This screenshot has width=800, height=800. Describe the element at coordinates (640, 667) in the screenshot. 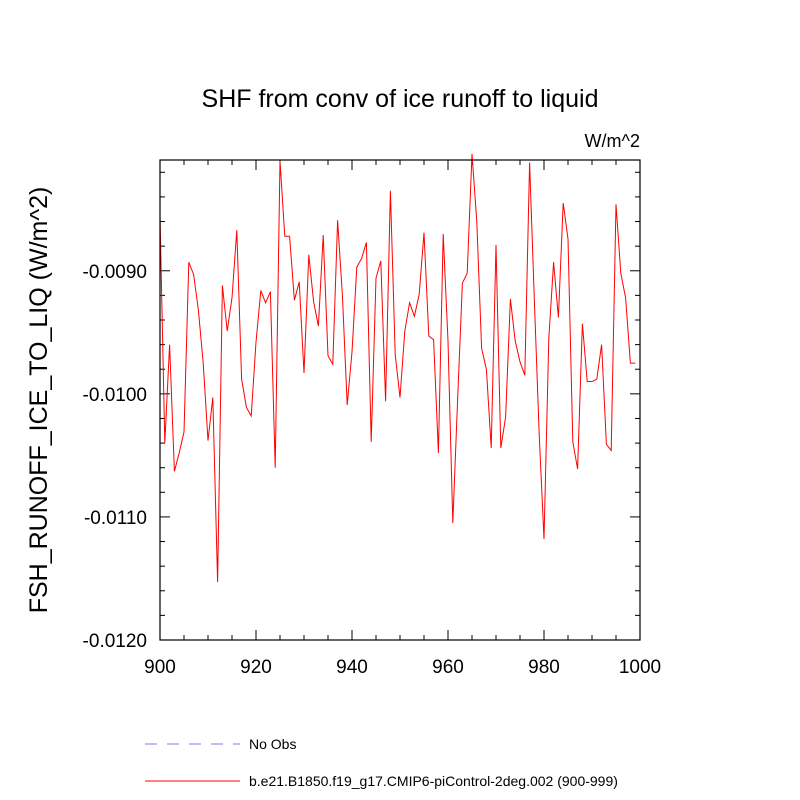

I see `x-tick-label: 1000` at that location.